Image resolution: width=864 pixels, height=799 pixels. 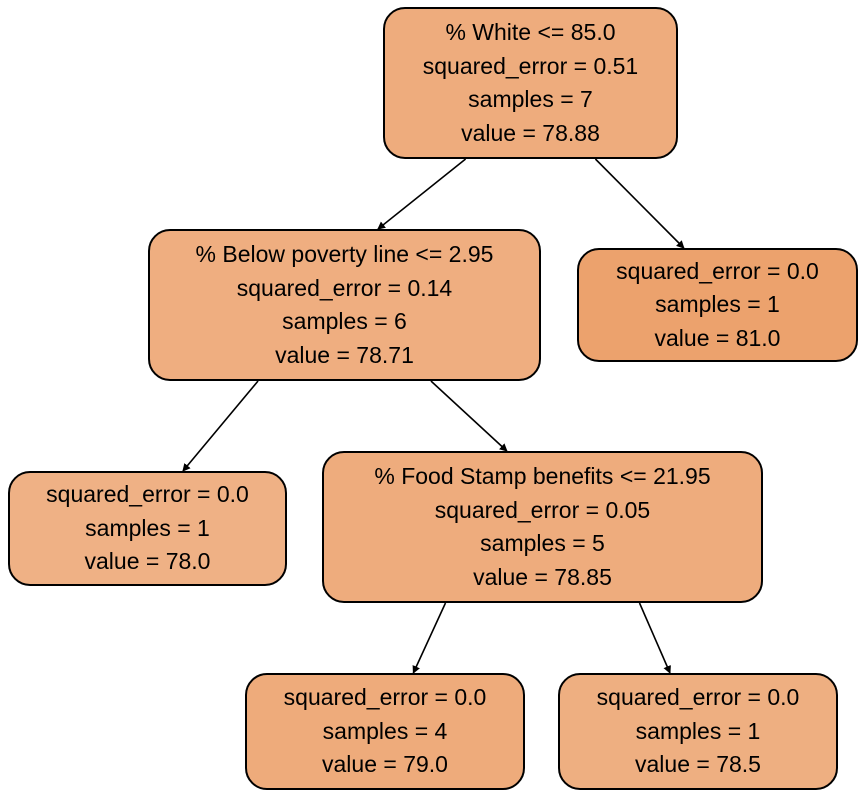 What do you see at coordinates (344, 254) in the screenshot?
I see `node-split-condition: % Below poverty line <= 2.95` at bounding box center [344, 254].